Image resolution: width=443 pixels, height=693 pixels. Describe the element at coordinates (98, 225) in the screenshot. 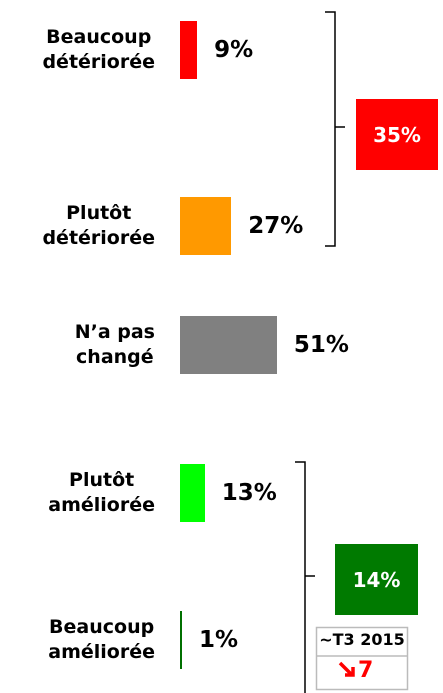

I see `category-label: Plutôt détériorée` at that location.